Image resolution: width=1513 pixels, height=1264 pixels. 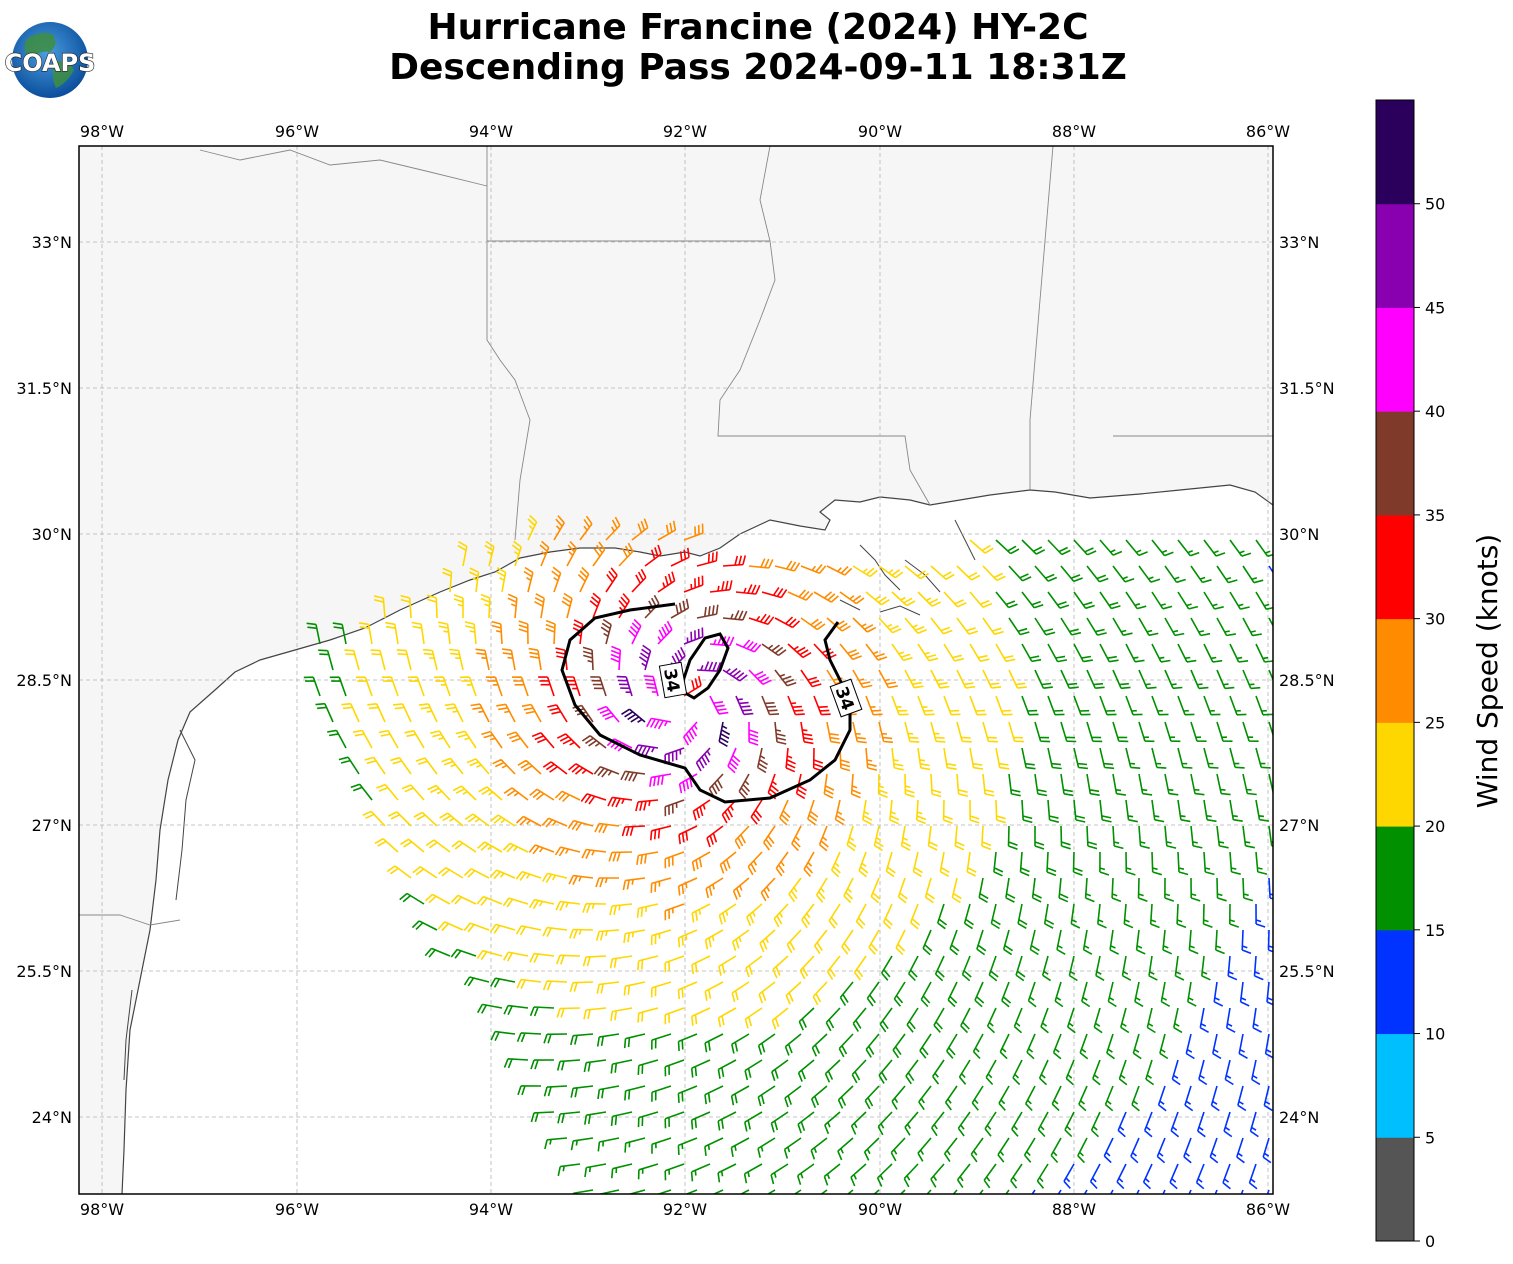 I want to click on lat-label-left-31-5n: 31.5°N, so click(x=44, y=388).